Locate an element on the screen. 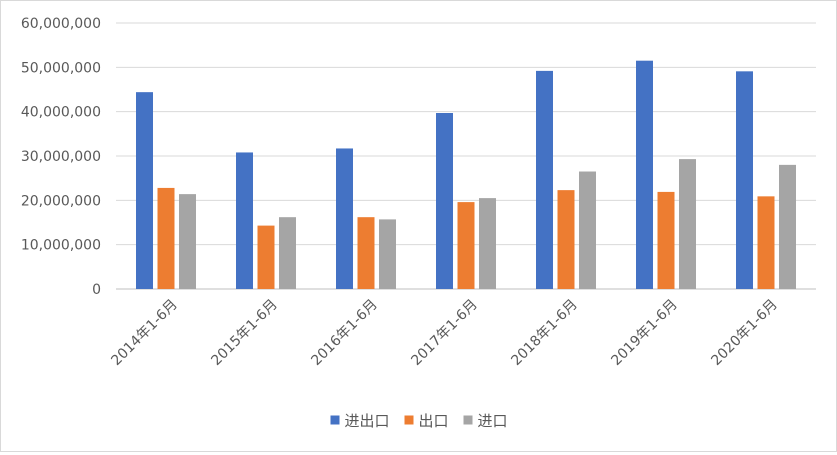 The image size is (837, 455). legend: 进出口 出口 进口 is located at coordinates (419, 421).